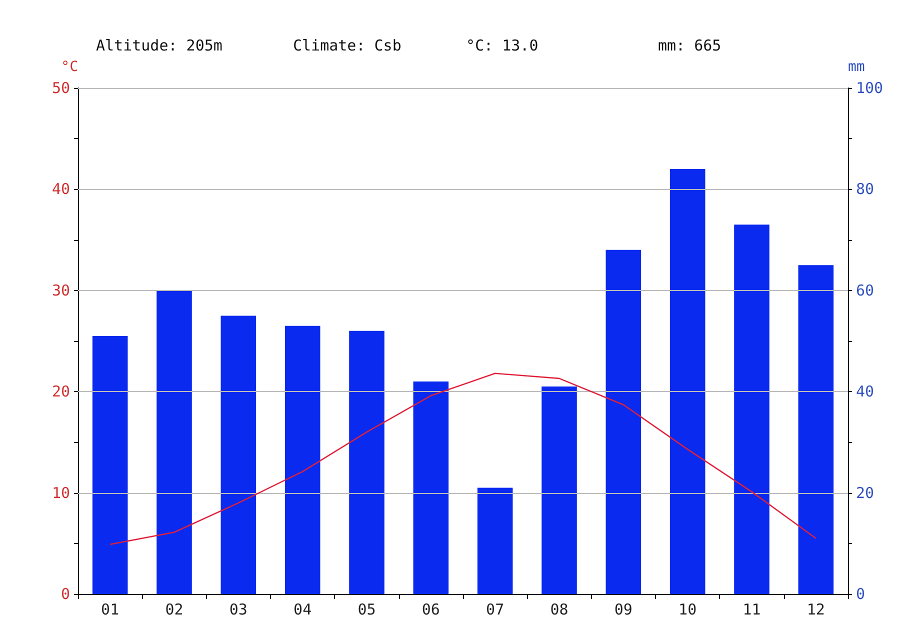 The width and height of the screenshot is (918, 634). What do you see at coordinates (559, 609) in the screenshot?
I see `x-tick-label: 08` at bounding box center [559, 609].